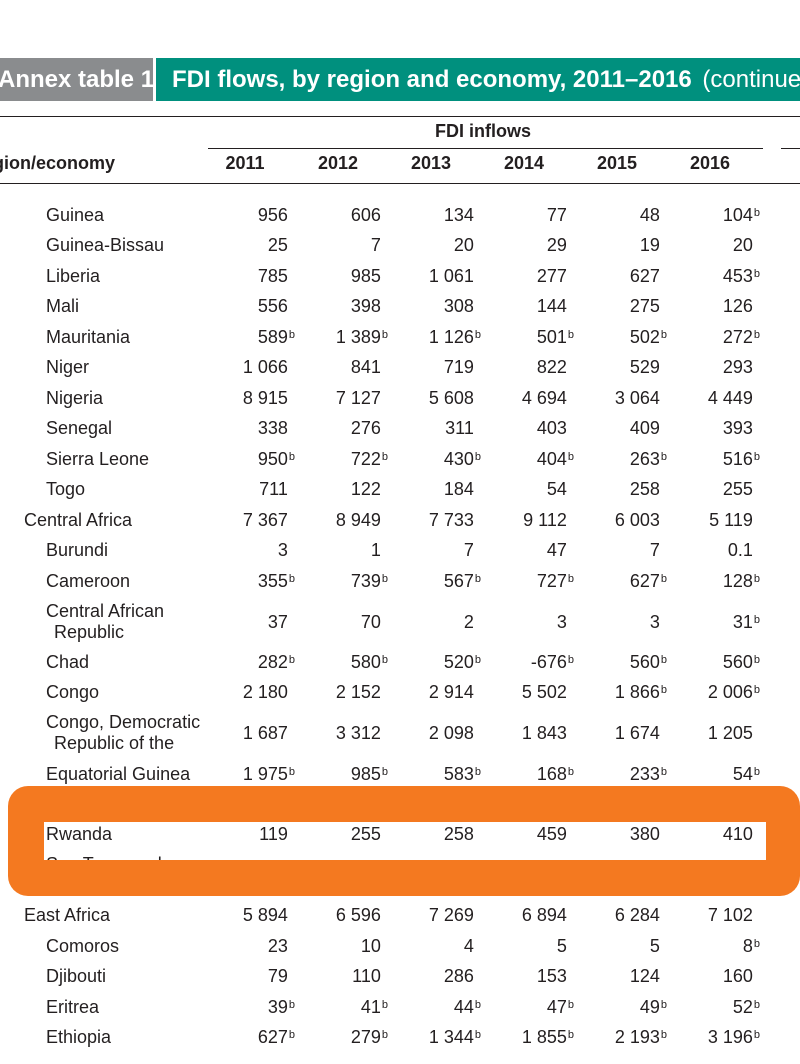 This screenshot has height=1064, width=800. What do you see at coordinates (272, 428) in the screenshot?
I see `cell-2011: 338b` at bounding box center [272, 428].